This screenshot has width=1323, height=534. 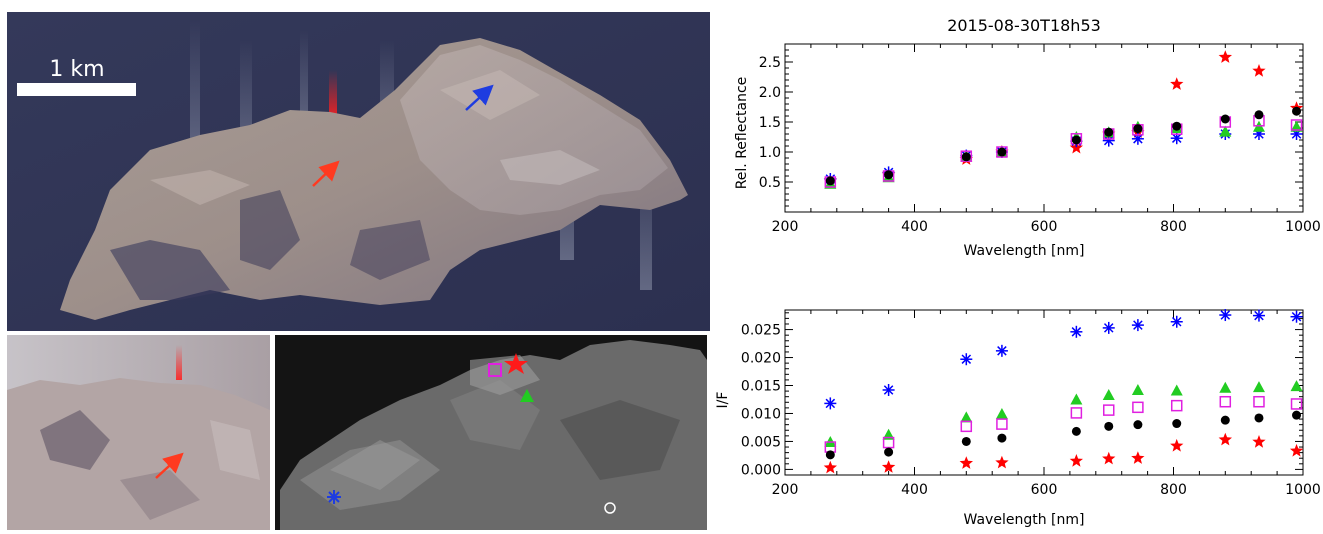 I want to click on site-marker-asterisk, so click(x=334, y=497).